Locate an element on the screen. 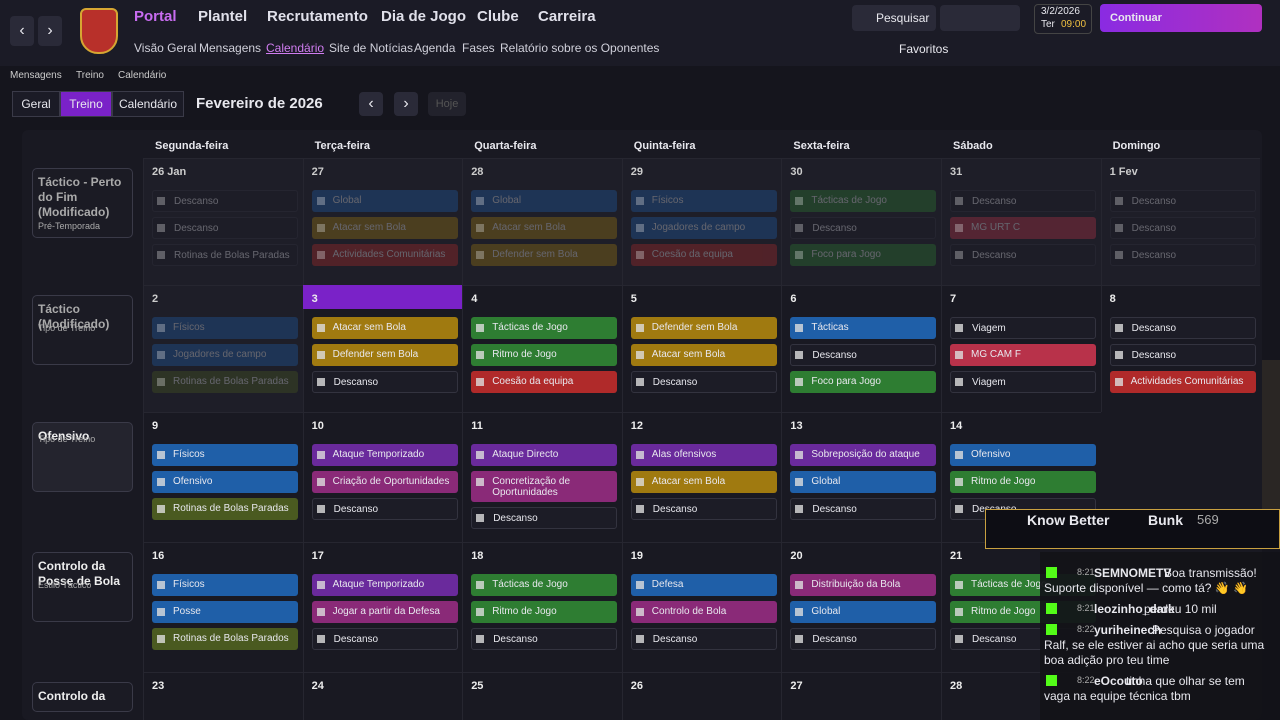 The image size is (1280, 720). month-title: Fevereiro de 2026 is located at coordinates (259, 103).